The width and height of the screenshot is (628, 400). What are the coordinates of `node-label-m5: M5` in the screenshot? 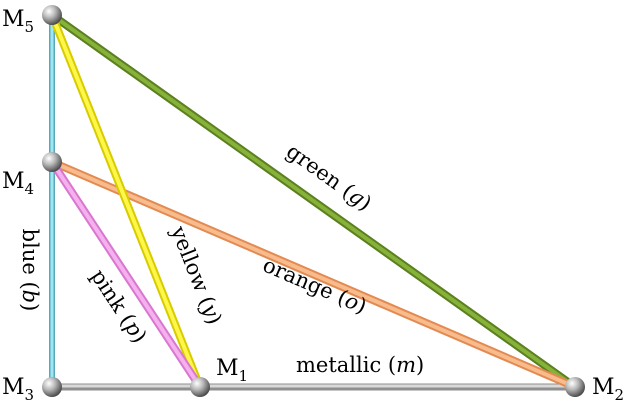 It's located at (18, 21).